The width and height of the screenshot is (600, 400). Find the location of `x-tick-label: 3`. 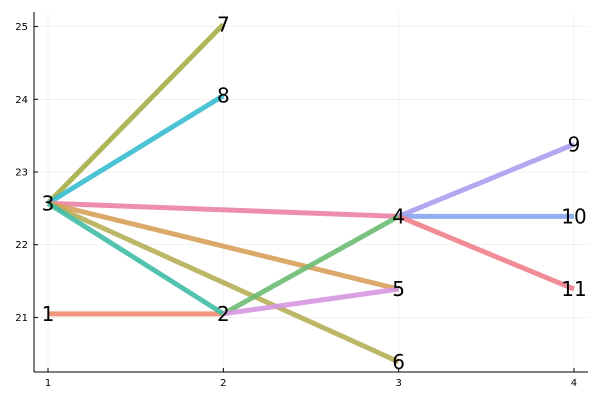

x-tick-label: 3 is located at coordinates (398, 383).